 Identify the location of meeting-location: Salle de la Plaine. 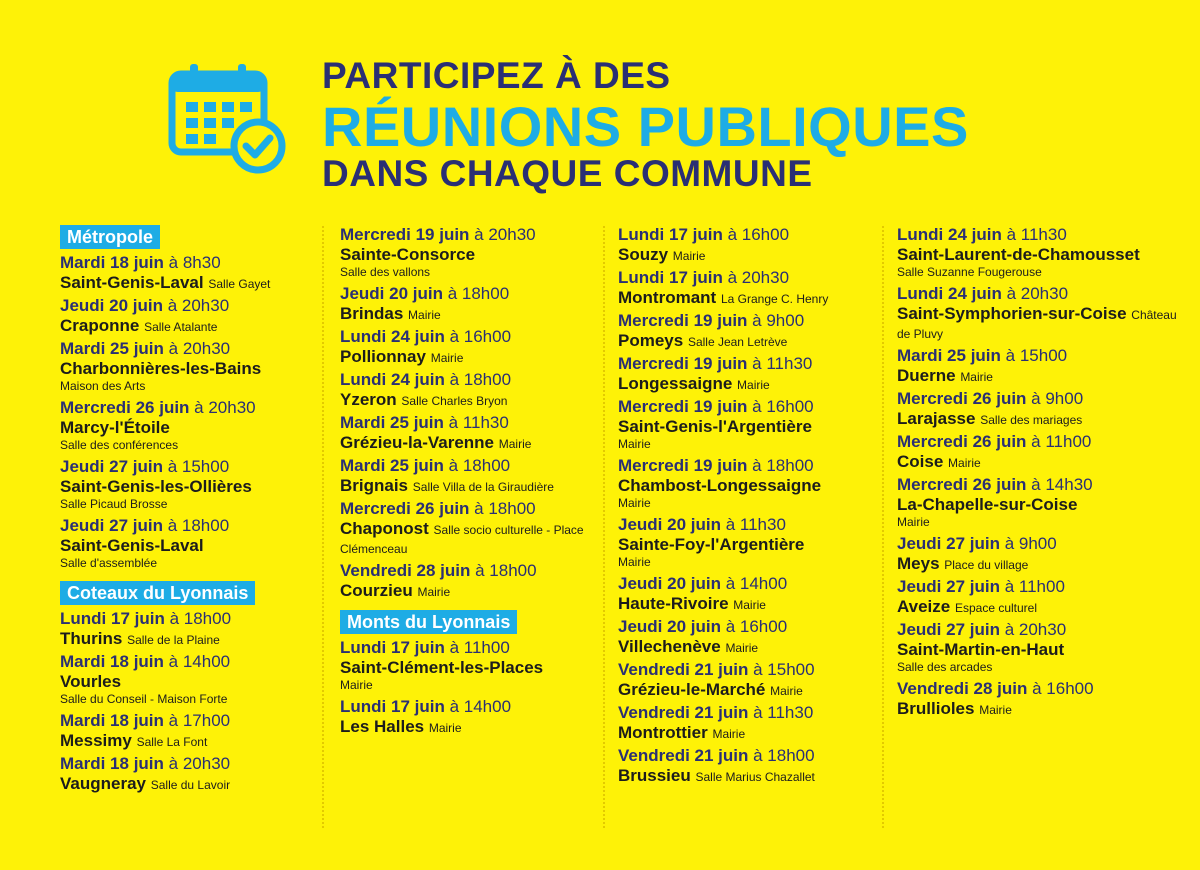
(173, 640).